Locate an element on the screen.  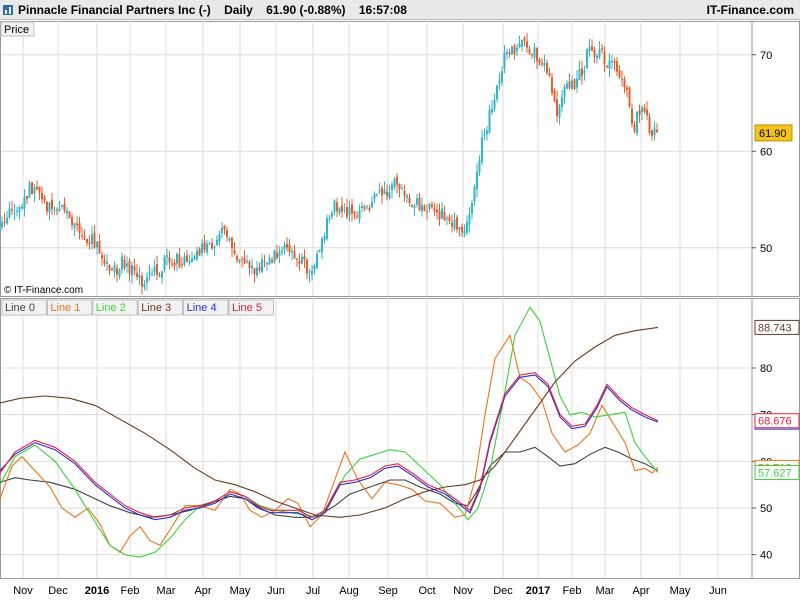
x-axis-label: Mar is located at coordinates (166, 591).